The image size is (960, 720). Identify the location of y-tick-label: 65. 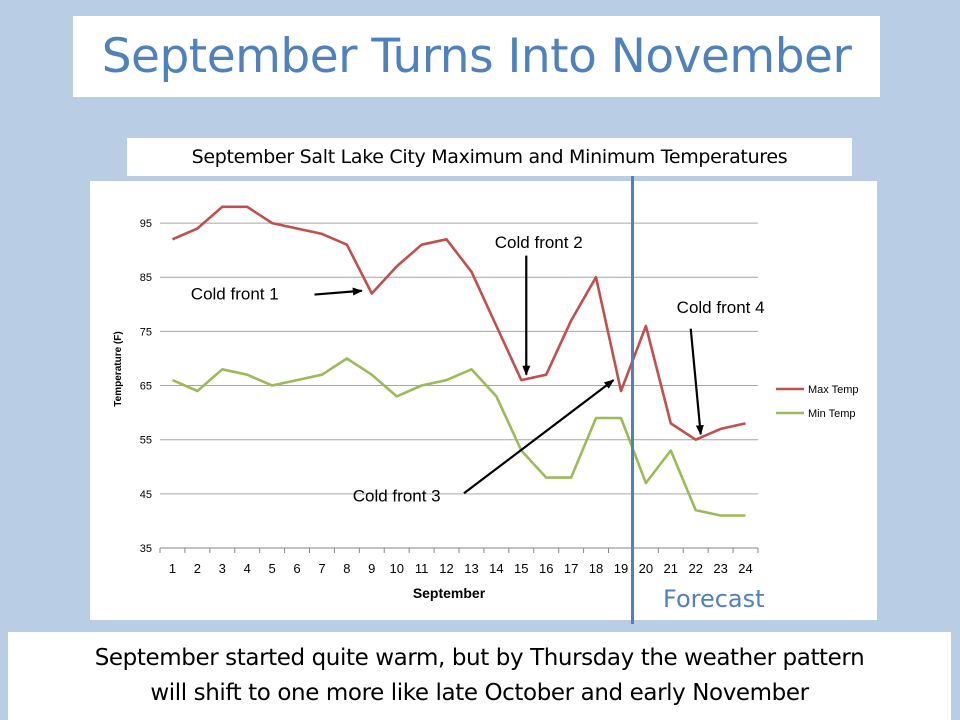
(146, 387).